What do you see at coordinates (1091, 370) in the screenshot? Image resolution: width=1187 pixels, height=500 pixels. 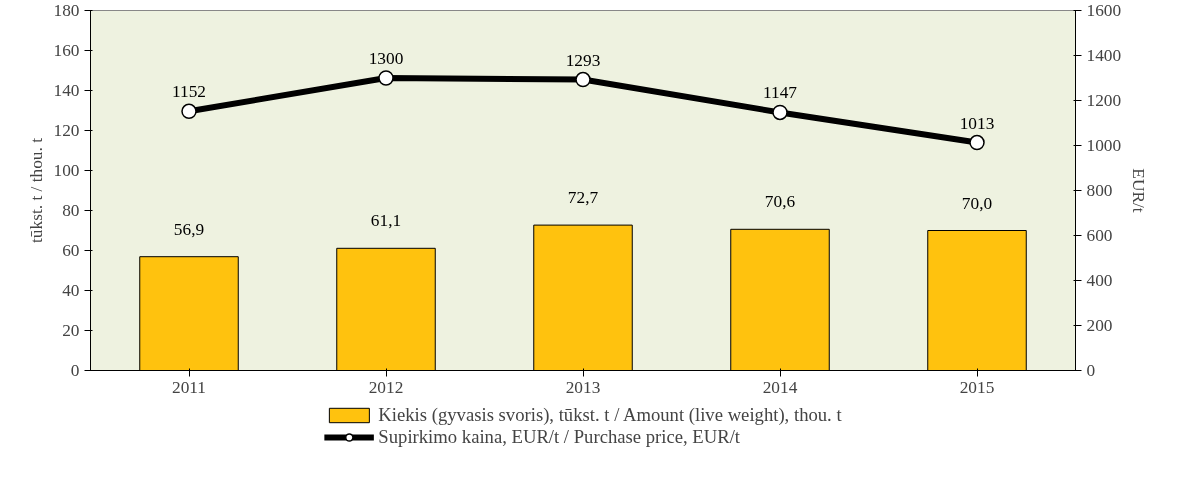 I see `y2-tick-label: 0` at bounding box center [1091, 370].